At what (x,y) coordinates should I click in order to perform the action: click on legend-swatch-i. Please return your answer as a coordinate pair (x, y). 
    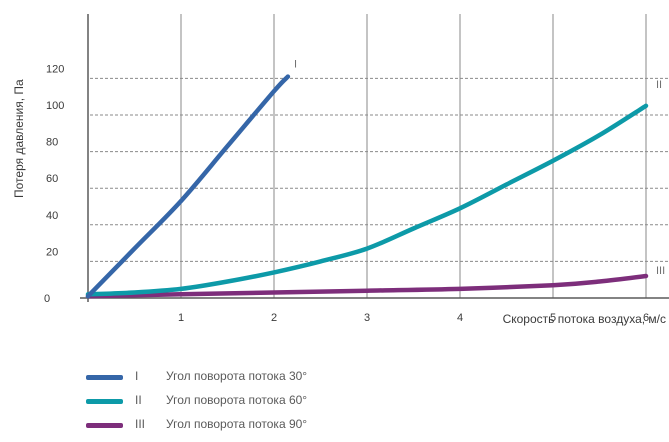
    Looking at the image, I should click on (104, 377).